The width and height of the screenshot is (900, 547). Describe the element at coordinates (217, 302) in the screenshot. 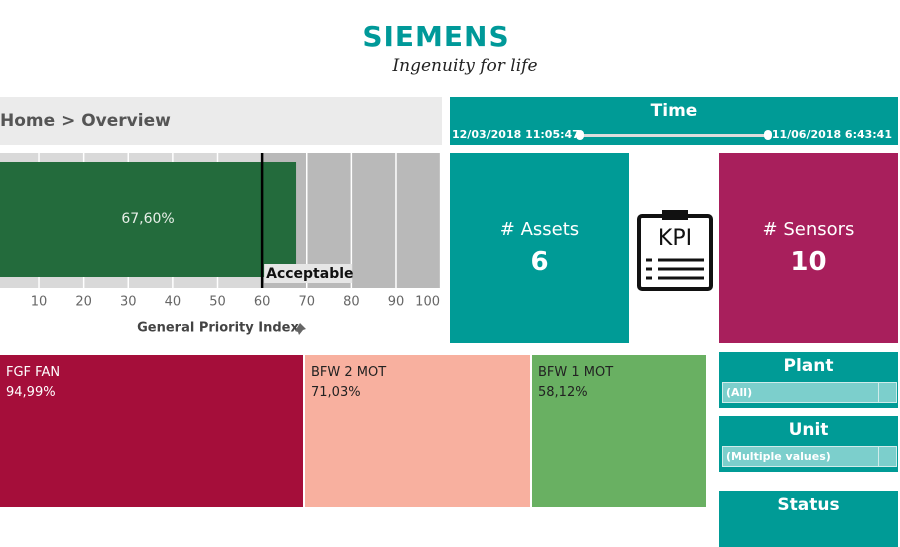

I see `x-tick-label: 50` at that location.